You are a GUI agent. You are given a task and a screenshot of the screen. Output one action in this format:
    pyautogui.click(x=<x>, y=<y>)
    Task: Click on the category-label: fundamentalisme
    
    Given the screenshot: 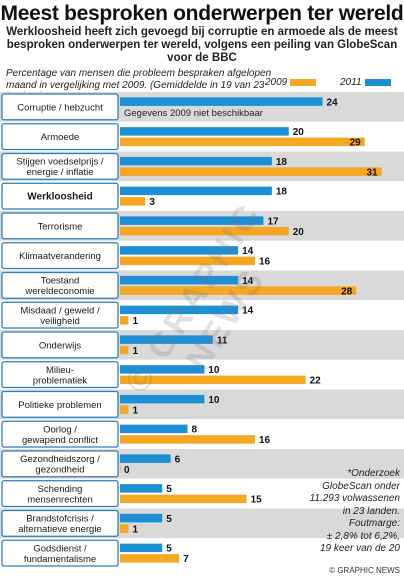 What is the action you would take?
    pyautogui.click(x=60, y=559)
    